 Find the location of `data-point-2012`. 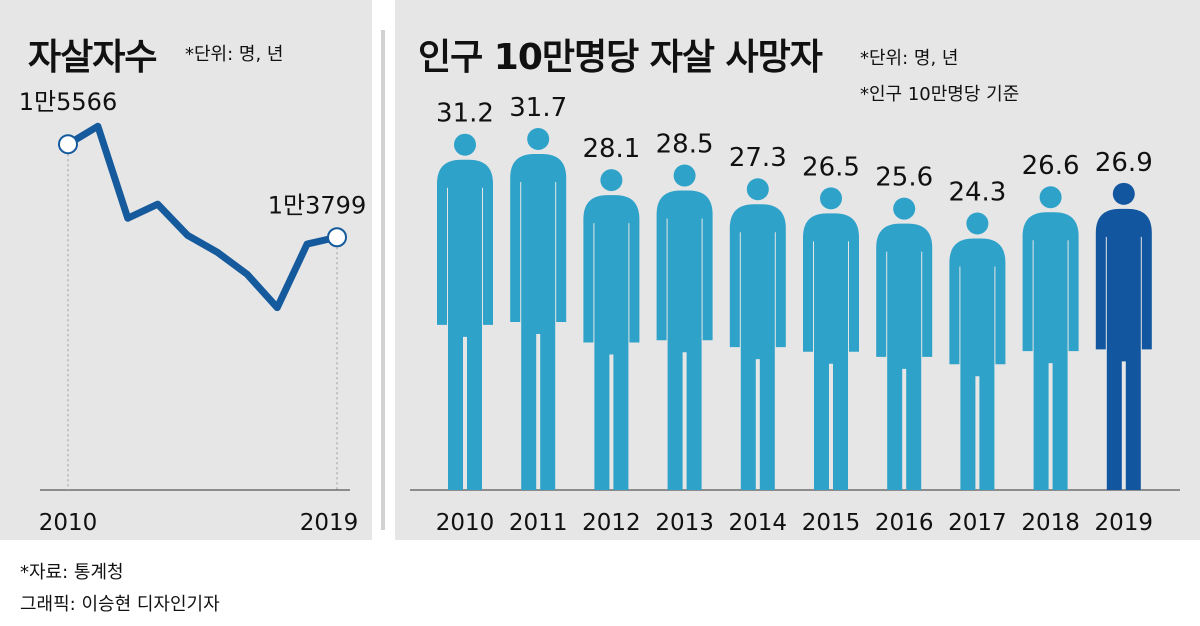

data-point-2012 is located at coordinates (127, 218).